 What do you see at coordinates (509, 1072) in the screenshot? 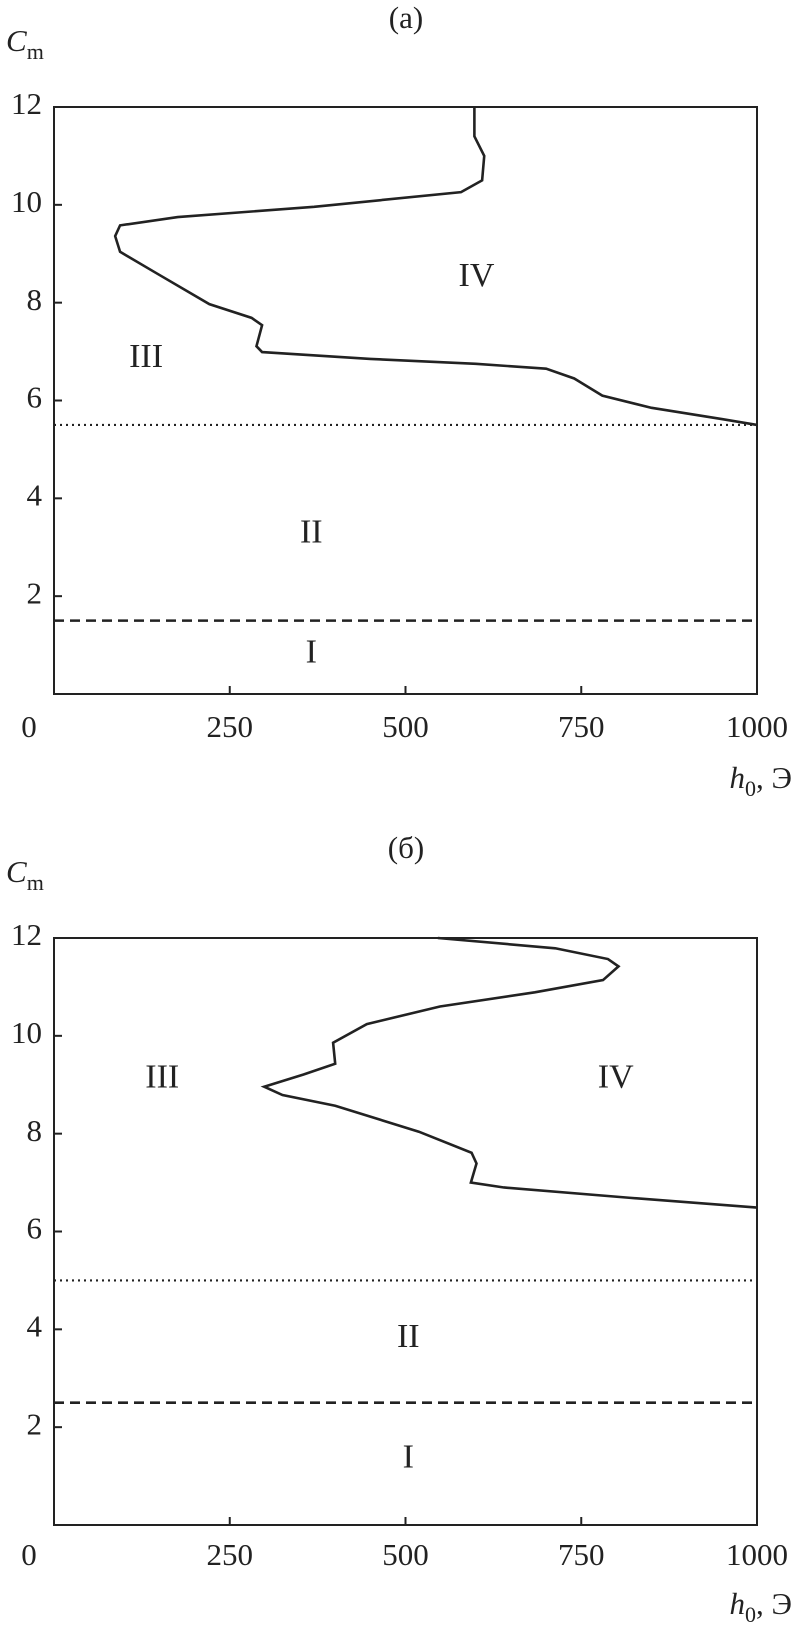
I see `curve` at bounding box center [509, 1072].